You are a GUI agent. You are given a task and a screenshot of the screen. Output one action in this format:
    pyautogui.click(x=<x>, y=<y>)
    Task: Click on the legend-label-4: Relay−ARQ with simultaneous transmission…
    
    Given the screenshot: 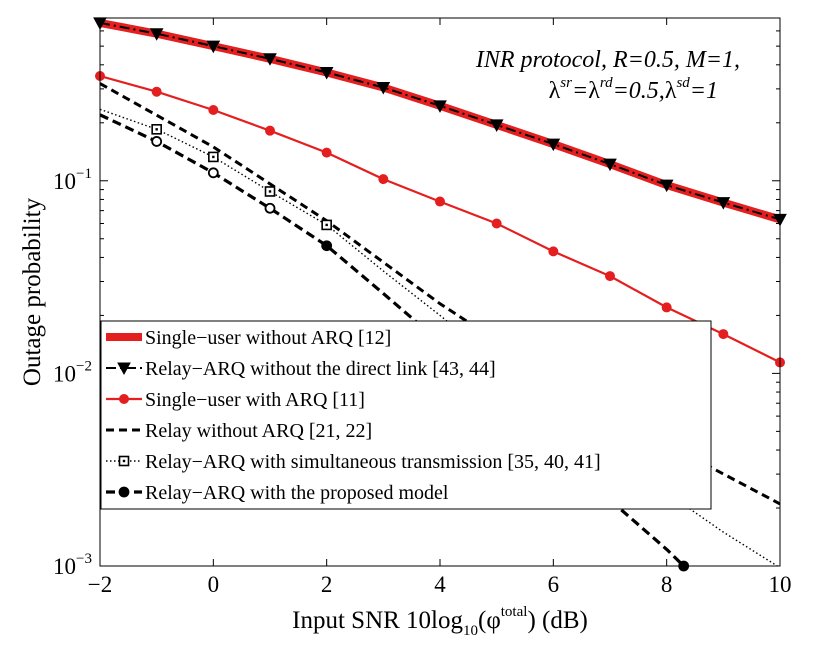 What is the action you would take?
    pyautogui.click(x=373, y=462)
    